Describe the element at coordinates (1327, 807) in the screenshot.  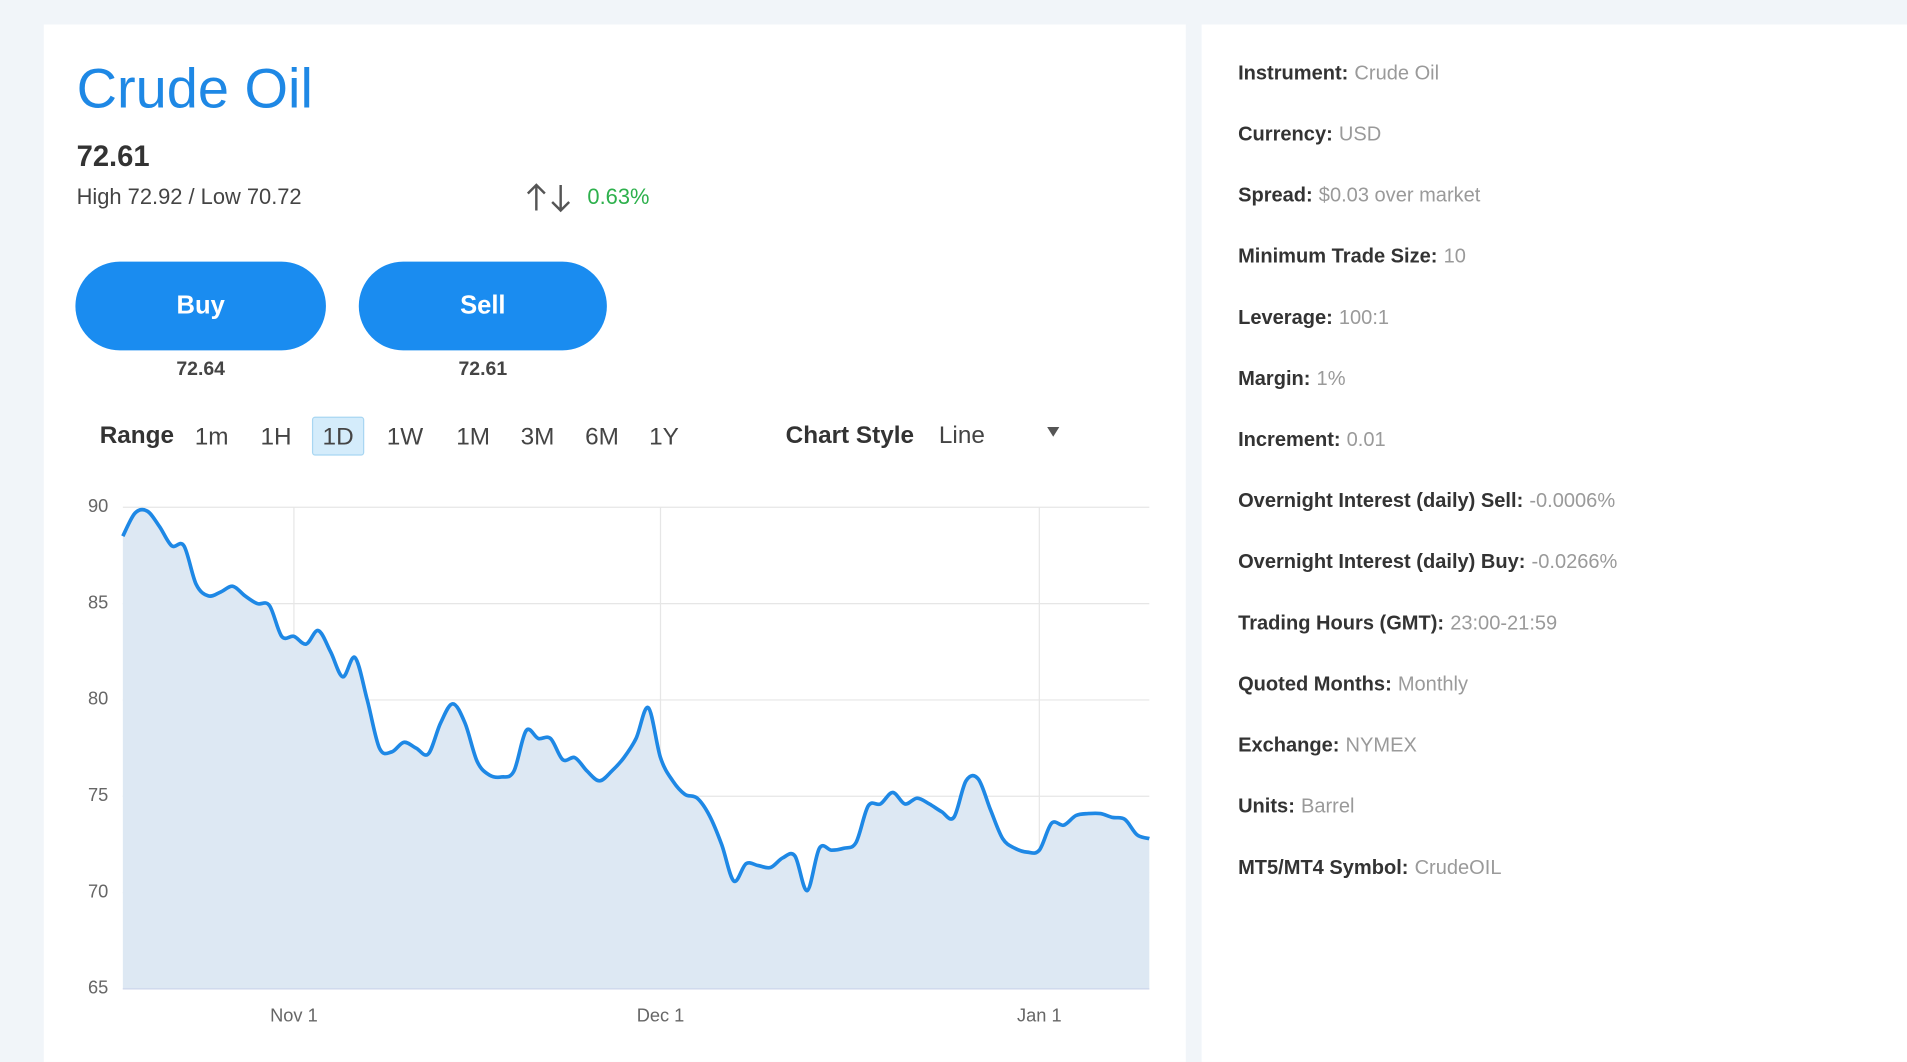
I see `detail-value: Barrel` at that location.